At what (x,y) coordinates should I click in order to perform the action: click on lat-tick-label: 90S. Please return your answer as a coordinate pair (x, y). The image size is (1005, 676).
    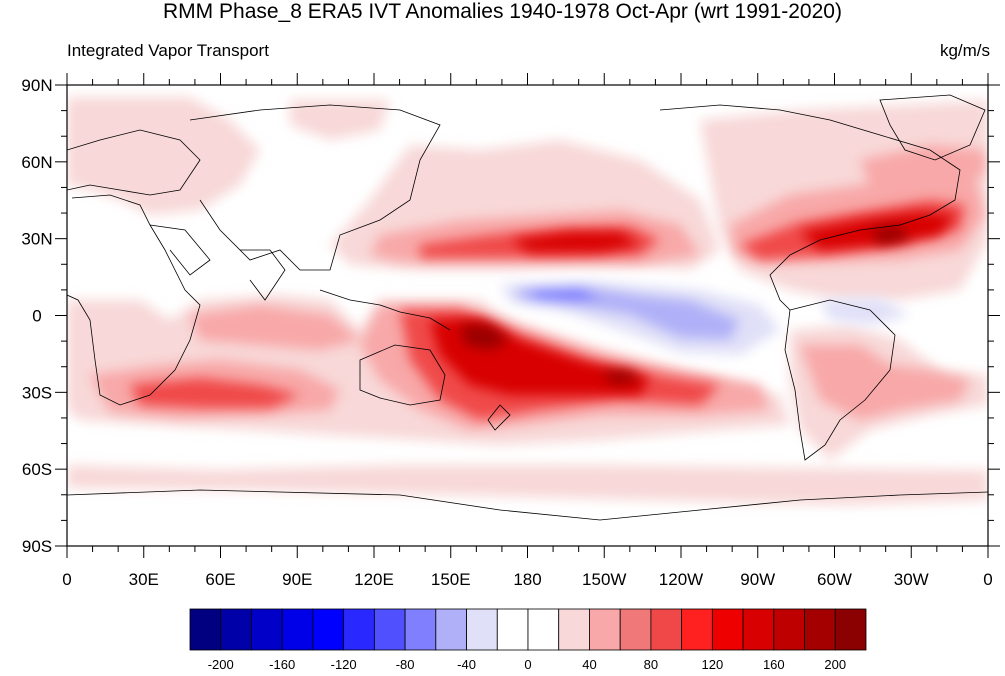
    Looking at the image, I should click on (37, 546).